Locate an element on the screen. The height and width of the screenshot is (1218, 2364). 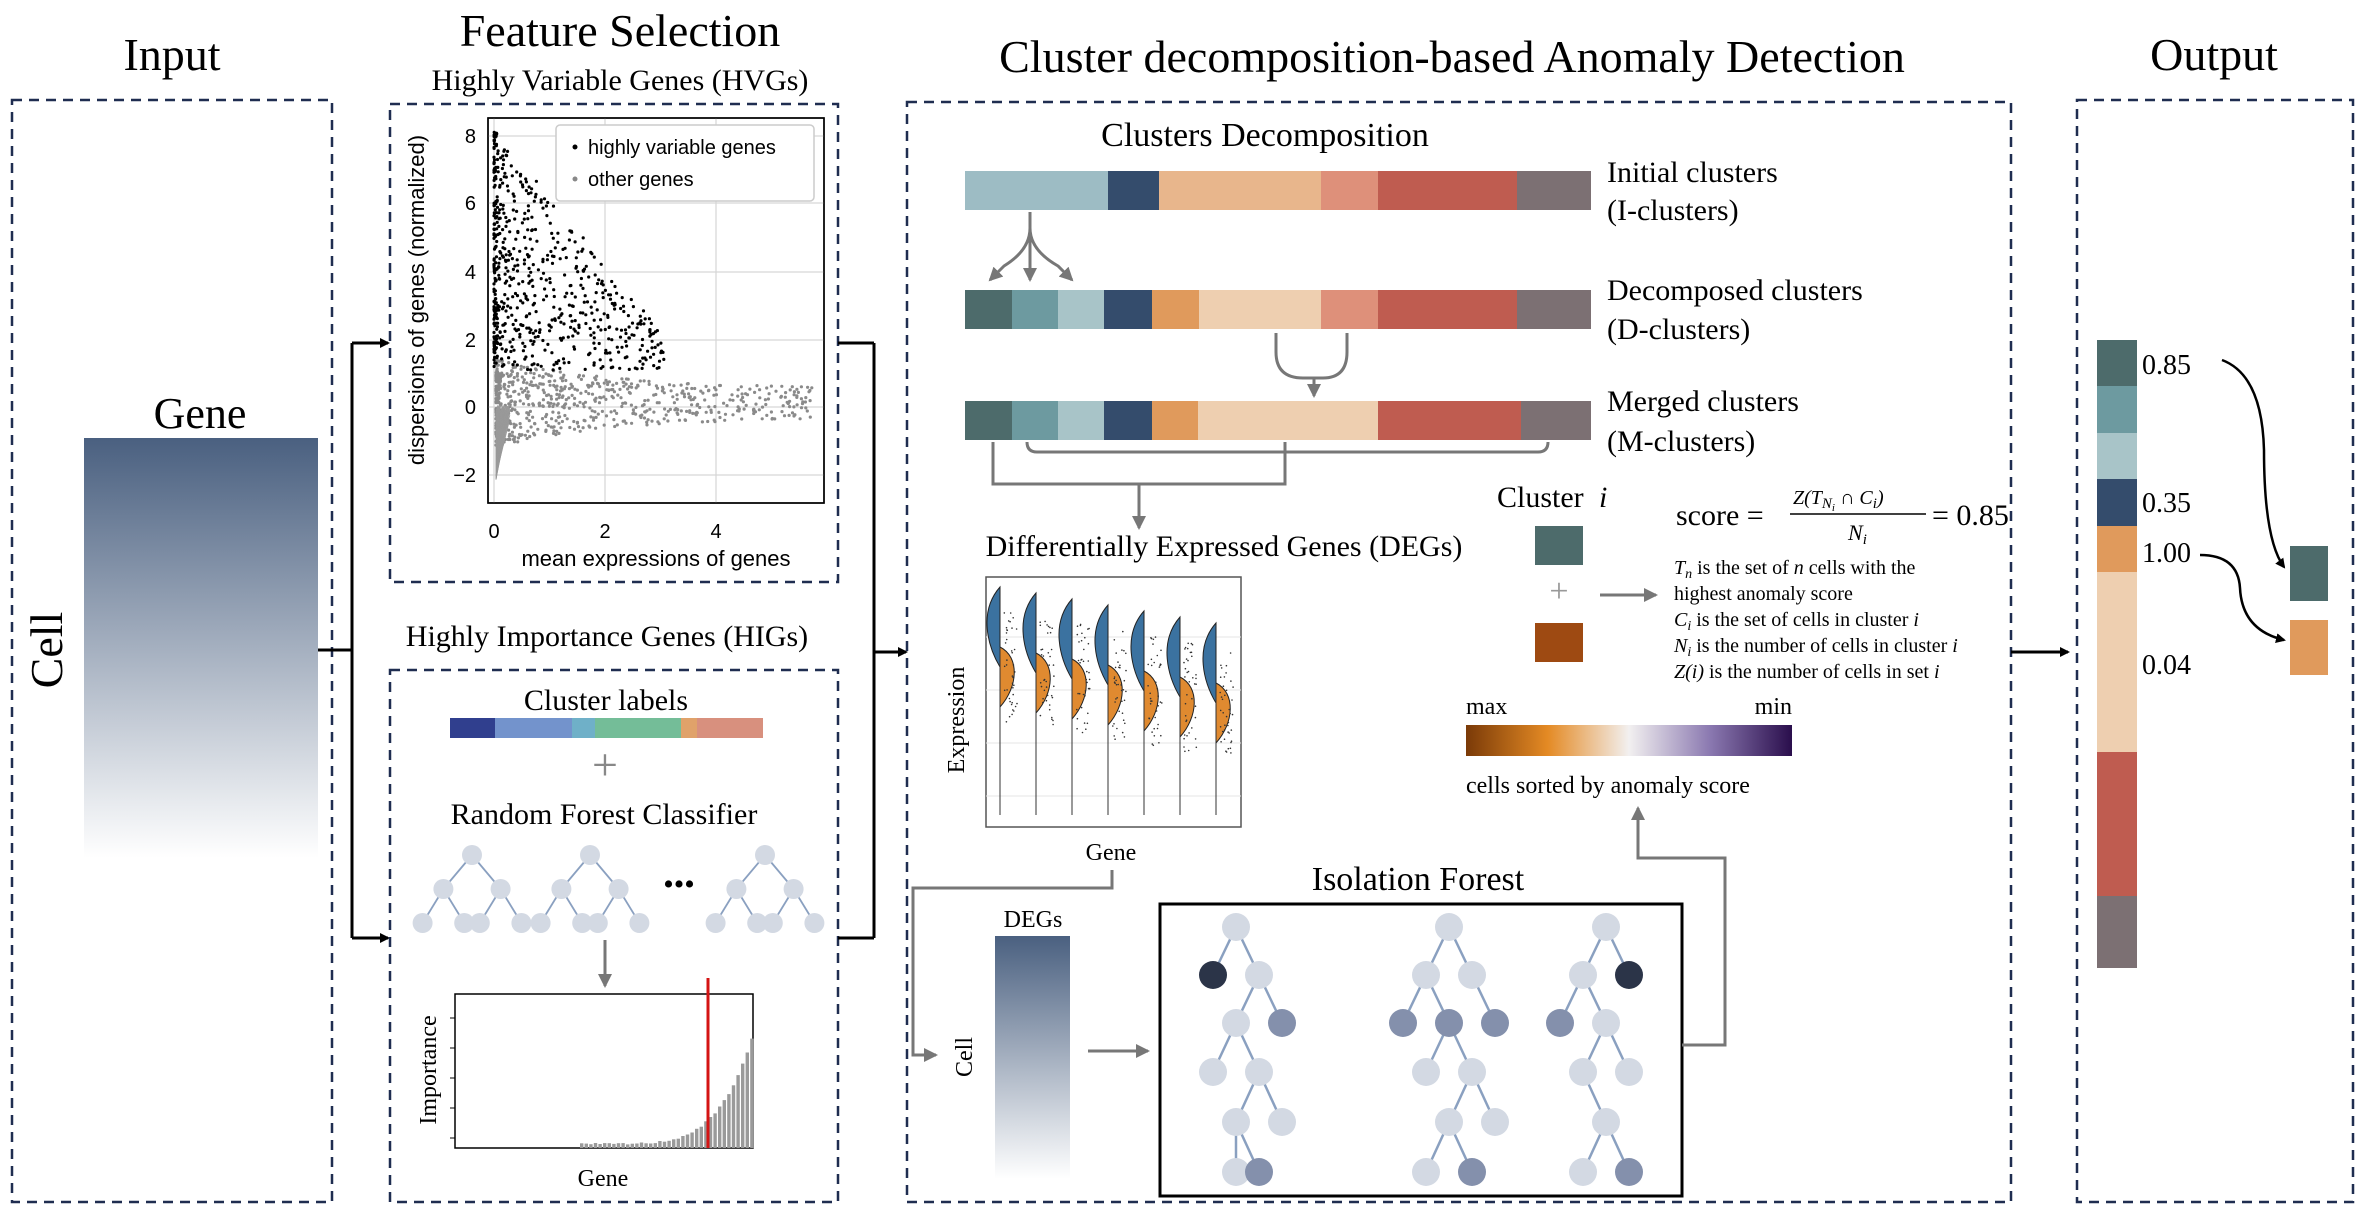
score-label-100: 1.00 is located at coordinates (2166, 553).